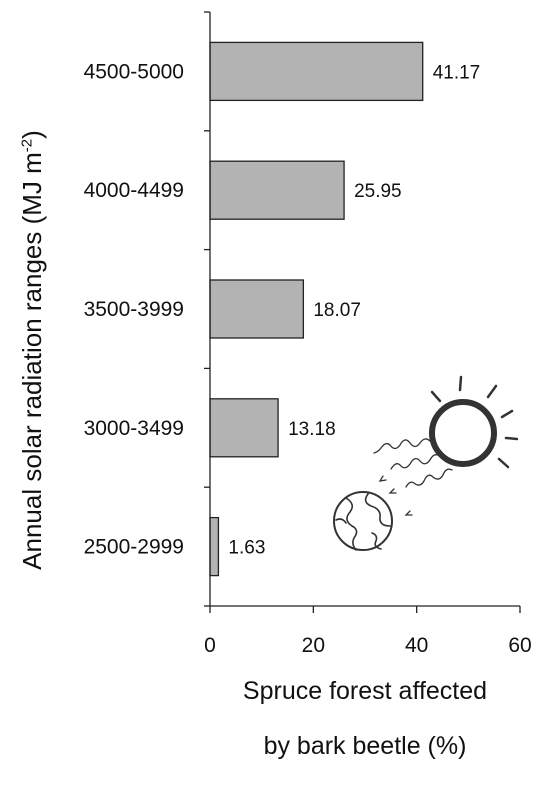 The height and width of the screenshot is (785, 550). What do you see at coordinates (416, 645) in the screenshot?
I see `x-tick-label-40: 40` at bounding box center [416, 645].